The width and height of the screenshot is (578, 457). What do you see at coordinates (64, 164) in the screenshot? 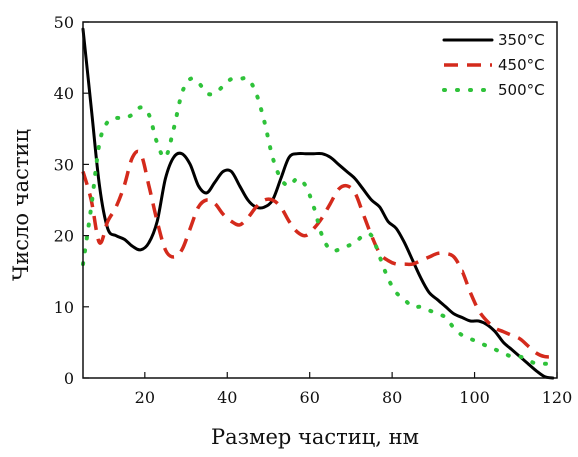
I see `y-tick-label: 30` at bounding box center [64, 164].